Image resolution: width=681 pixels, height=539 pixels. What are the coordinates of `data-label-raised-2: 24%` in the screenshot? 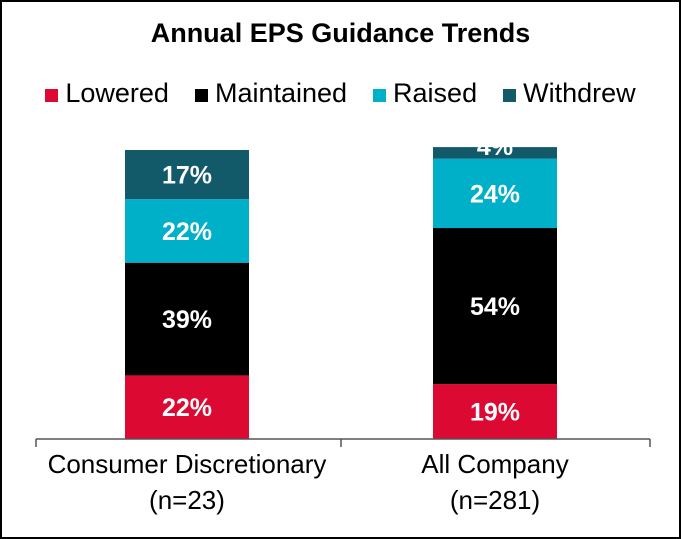 It's located at (495, 194).